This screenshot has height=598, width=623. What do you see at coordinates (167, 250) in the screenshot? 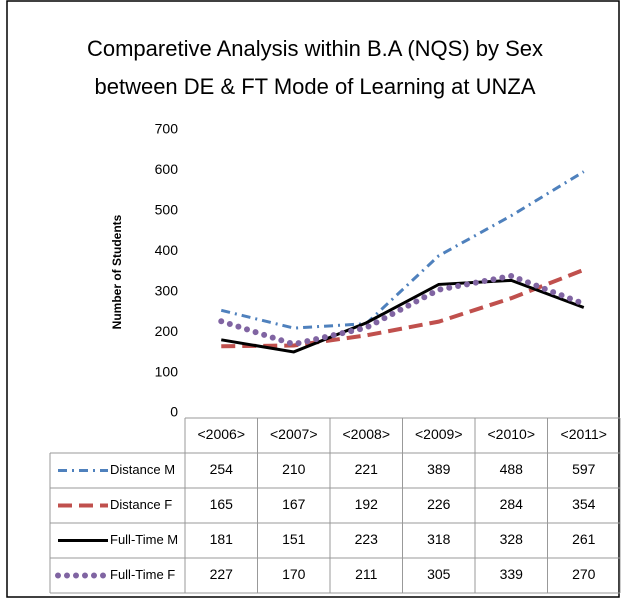
I see `y-tick-label: 400` at bounding box center [167, 250].